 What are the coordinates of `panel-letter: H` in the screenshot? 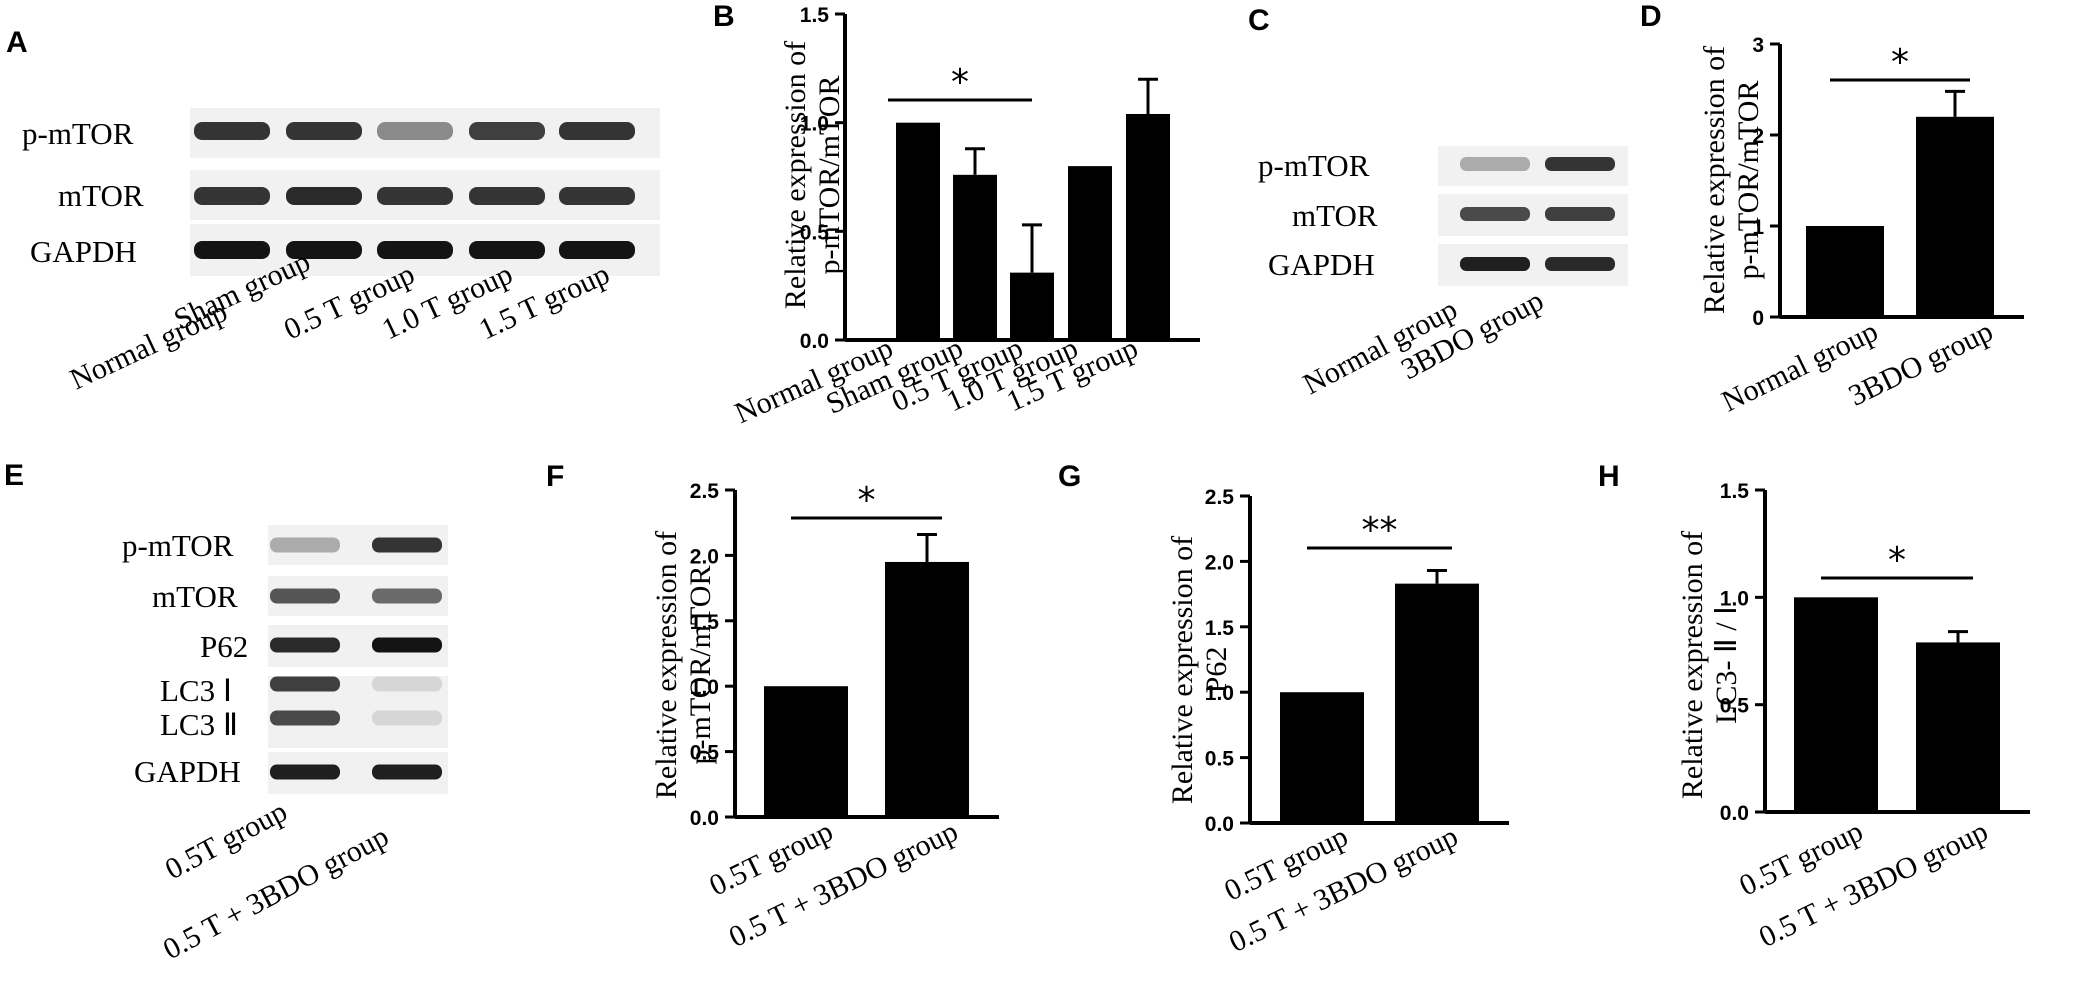 It's located at (1609, 476).